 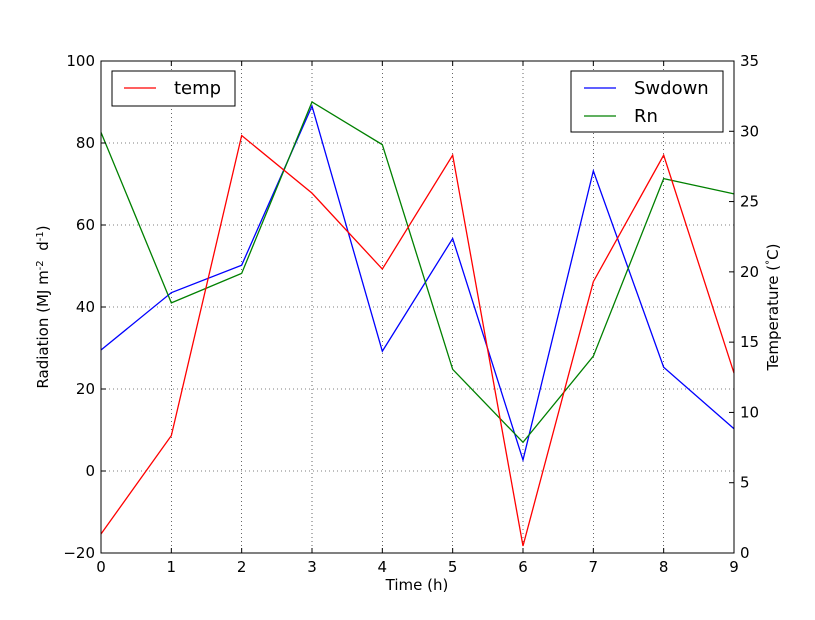 I want to click on y-right-tick-label: 25, so click(x=749, y=202).